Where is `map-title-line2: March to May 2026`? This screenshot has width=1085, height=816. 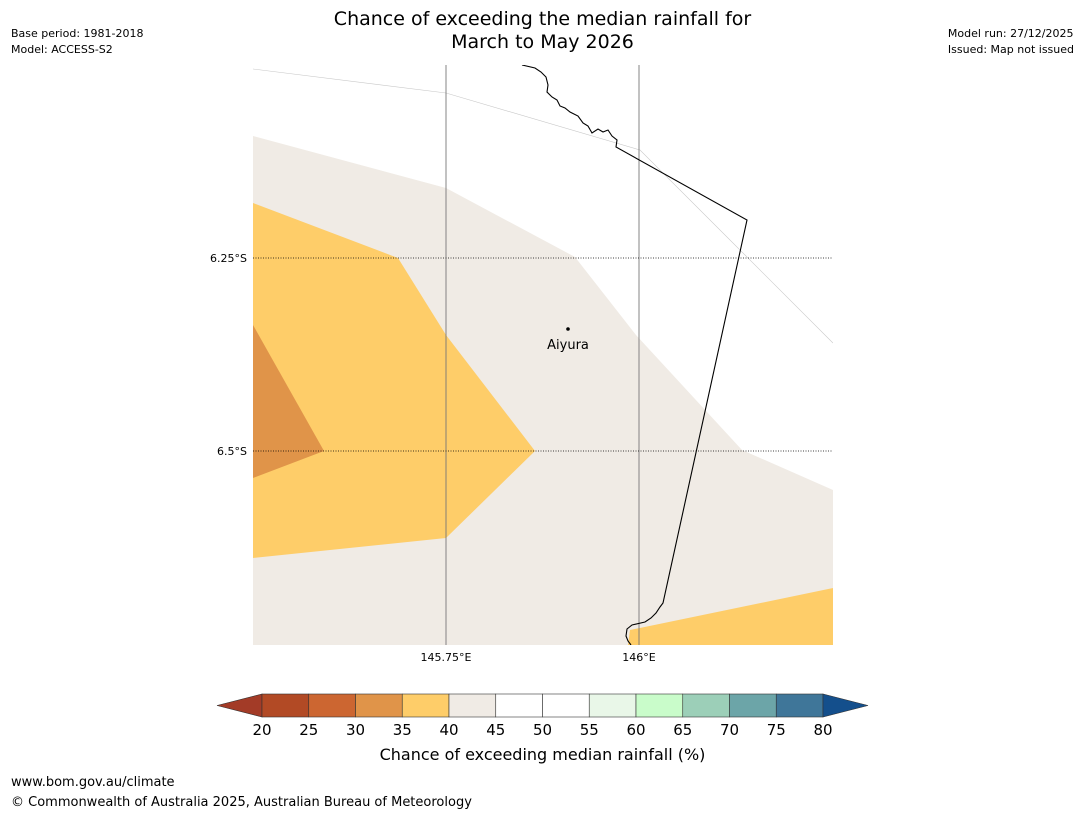
map-title-line2: March to May 2026 is located at coordinates (542, 42).